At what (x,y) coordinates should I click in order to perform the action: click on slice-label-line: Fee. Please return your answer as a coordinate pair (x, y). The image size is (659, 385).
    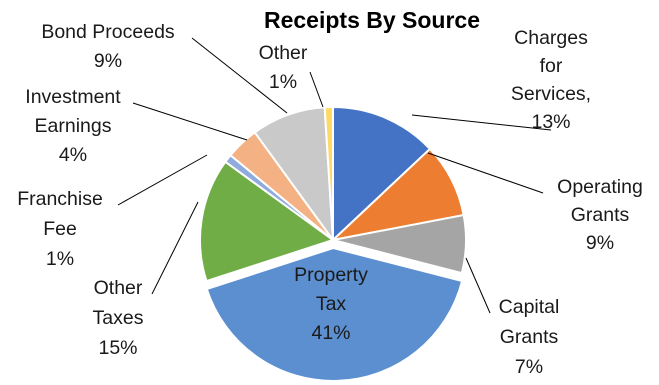
    Looking at the image, I should click on (60, 229).